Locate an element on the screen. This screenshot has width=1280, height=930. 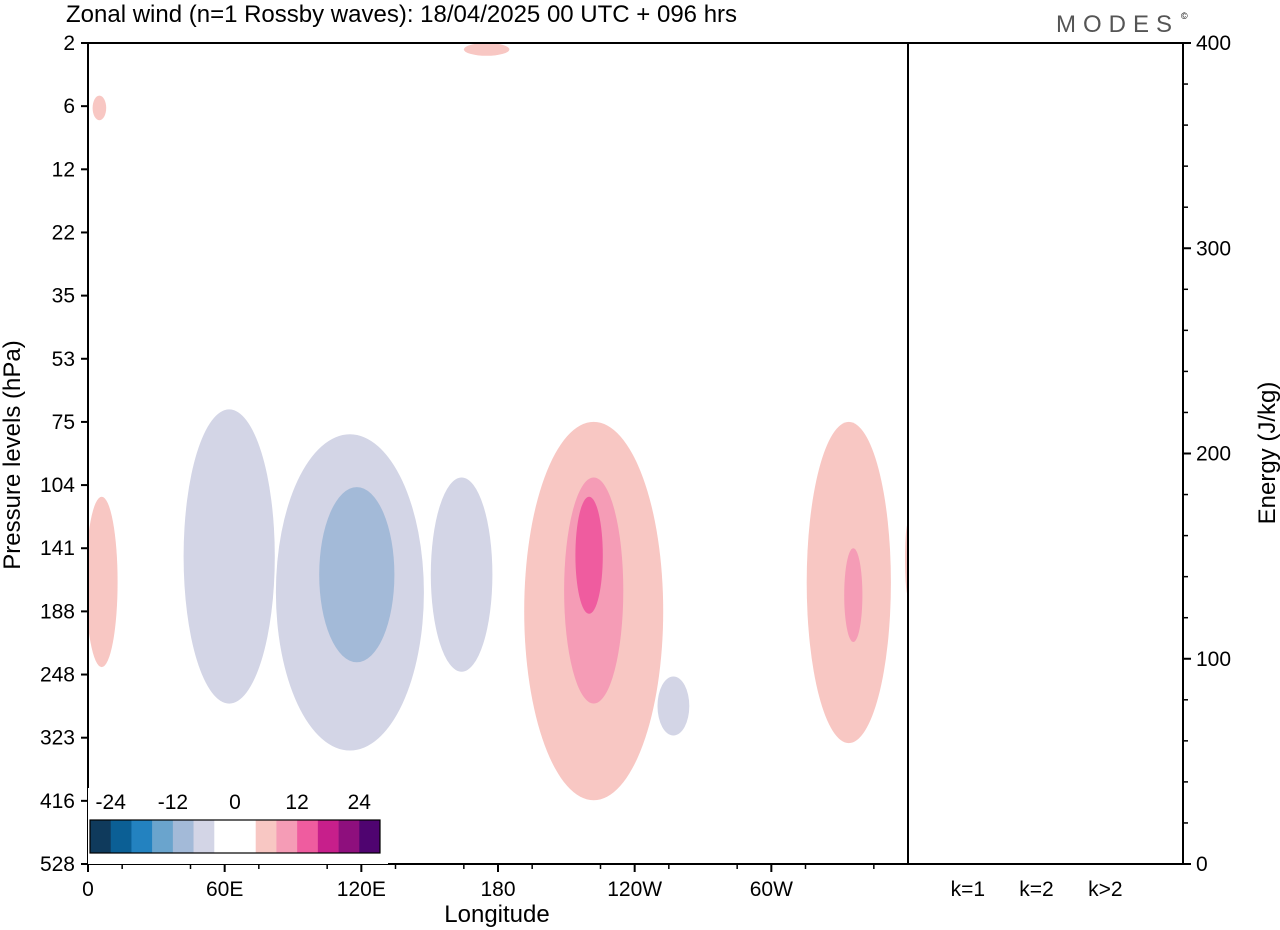
colorbar-frame is located at coordinates (235, 836).